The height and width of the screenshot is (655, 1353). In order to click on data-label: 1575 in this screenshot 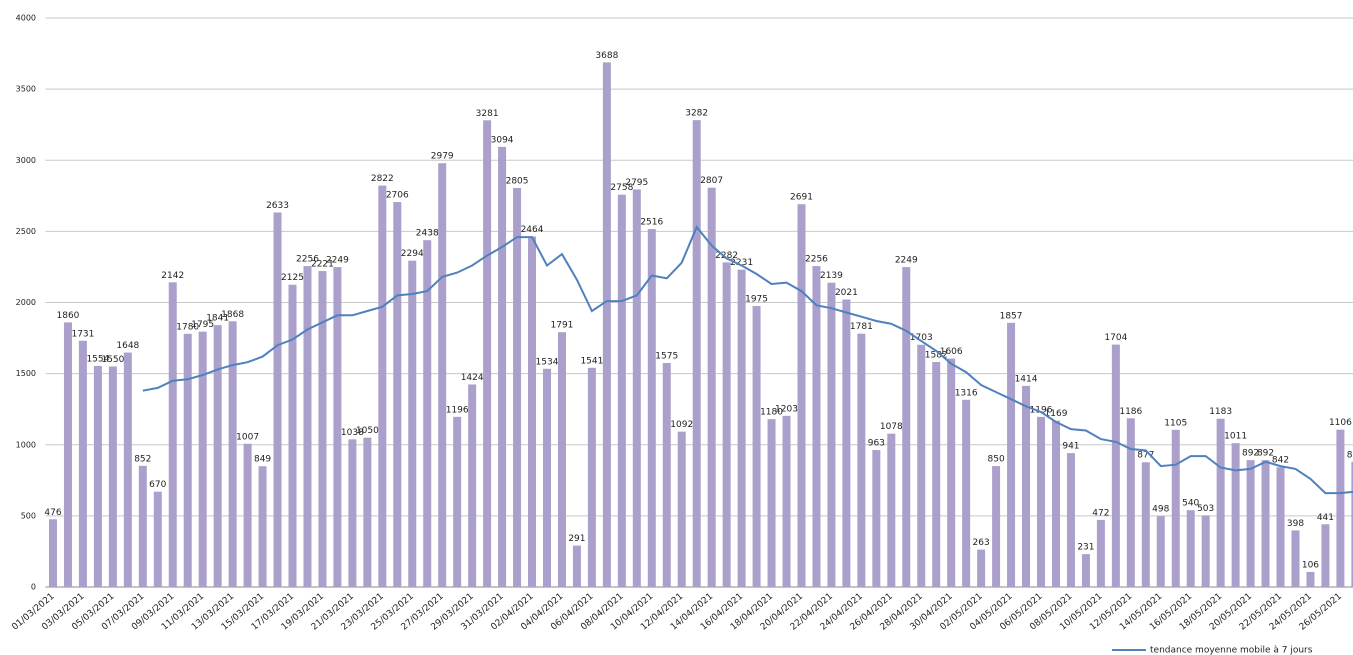, I will do `click(666, 356)`.